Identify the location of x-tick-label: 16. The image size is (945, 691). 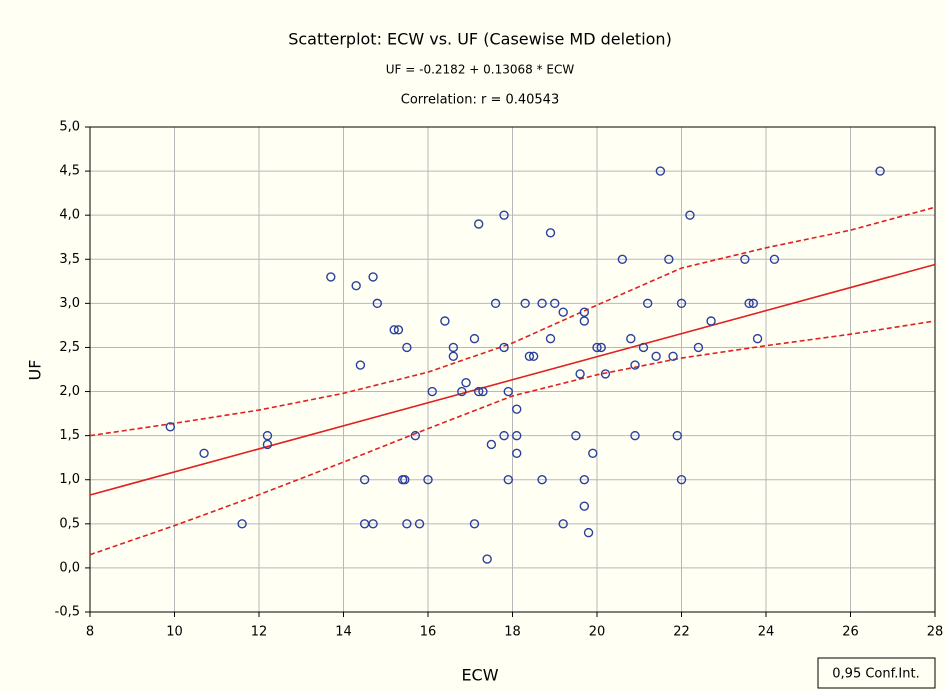
(428, 632).